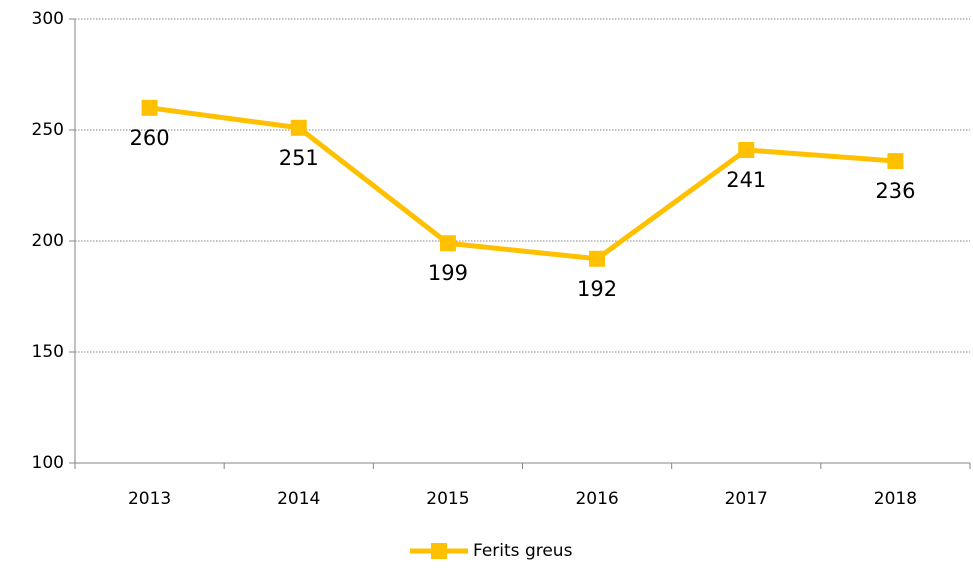 Image resolution: width=973 pixels, height=569 pixels. I want to click on data-label: 199, so click(448, 273).